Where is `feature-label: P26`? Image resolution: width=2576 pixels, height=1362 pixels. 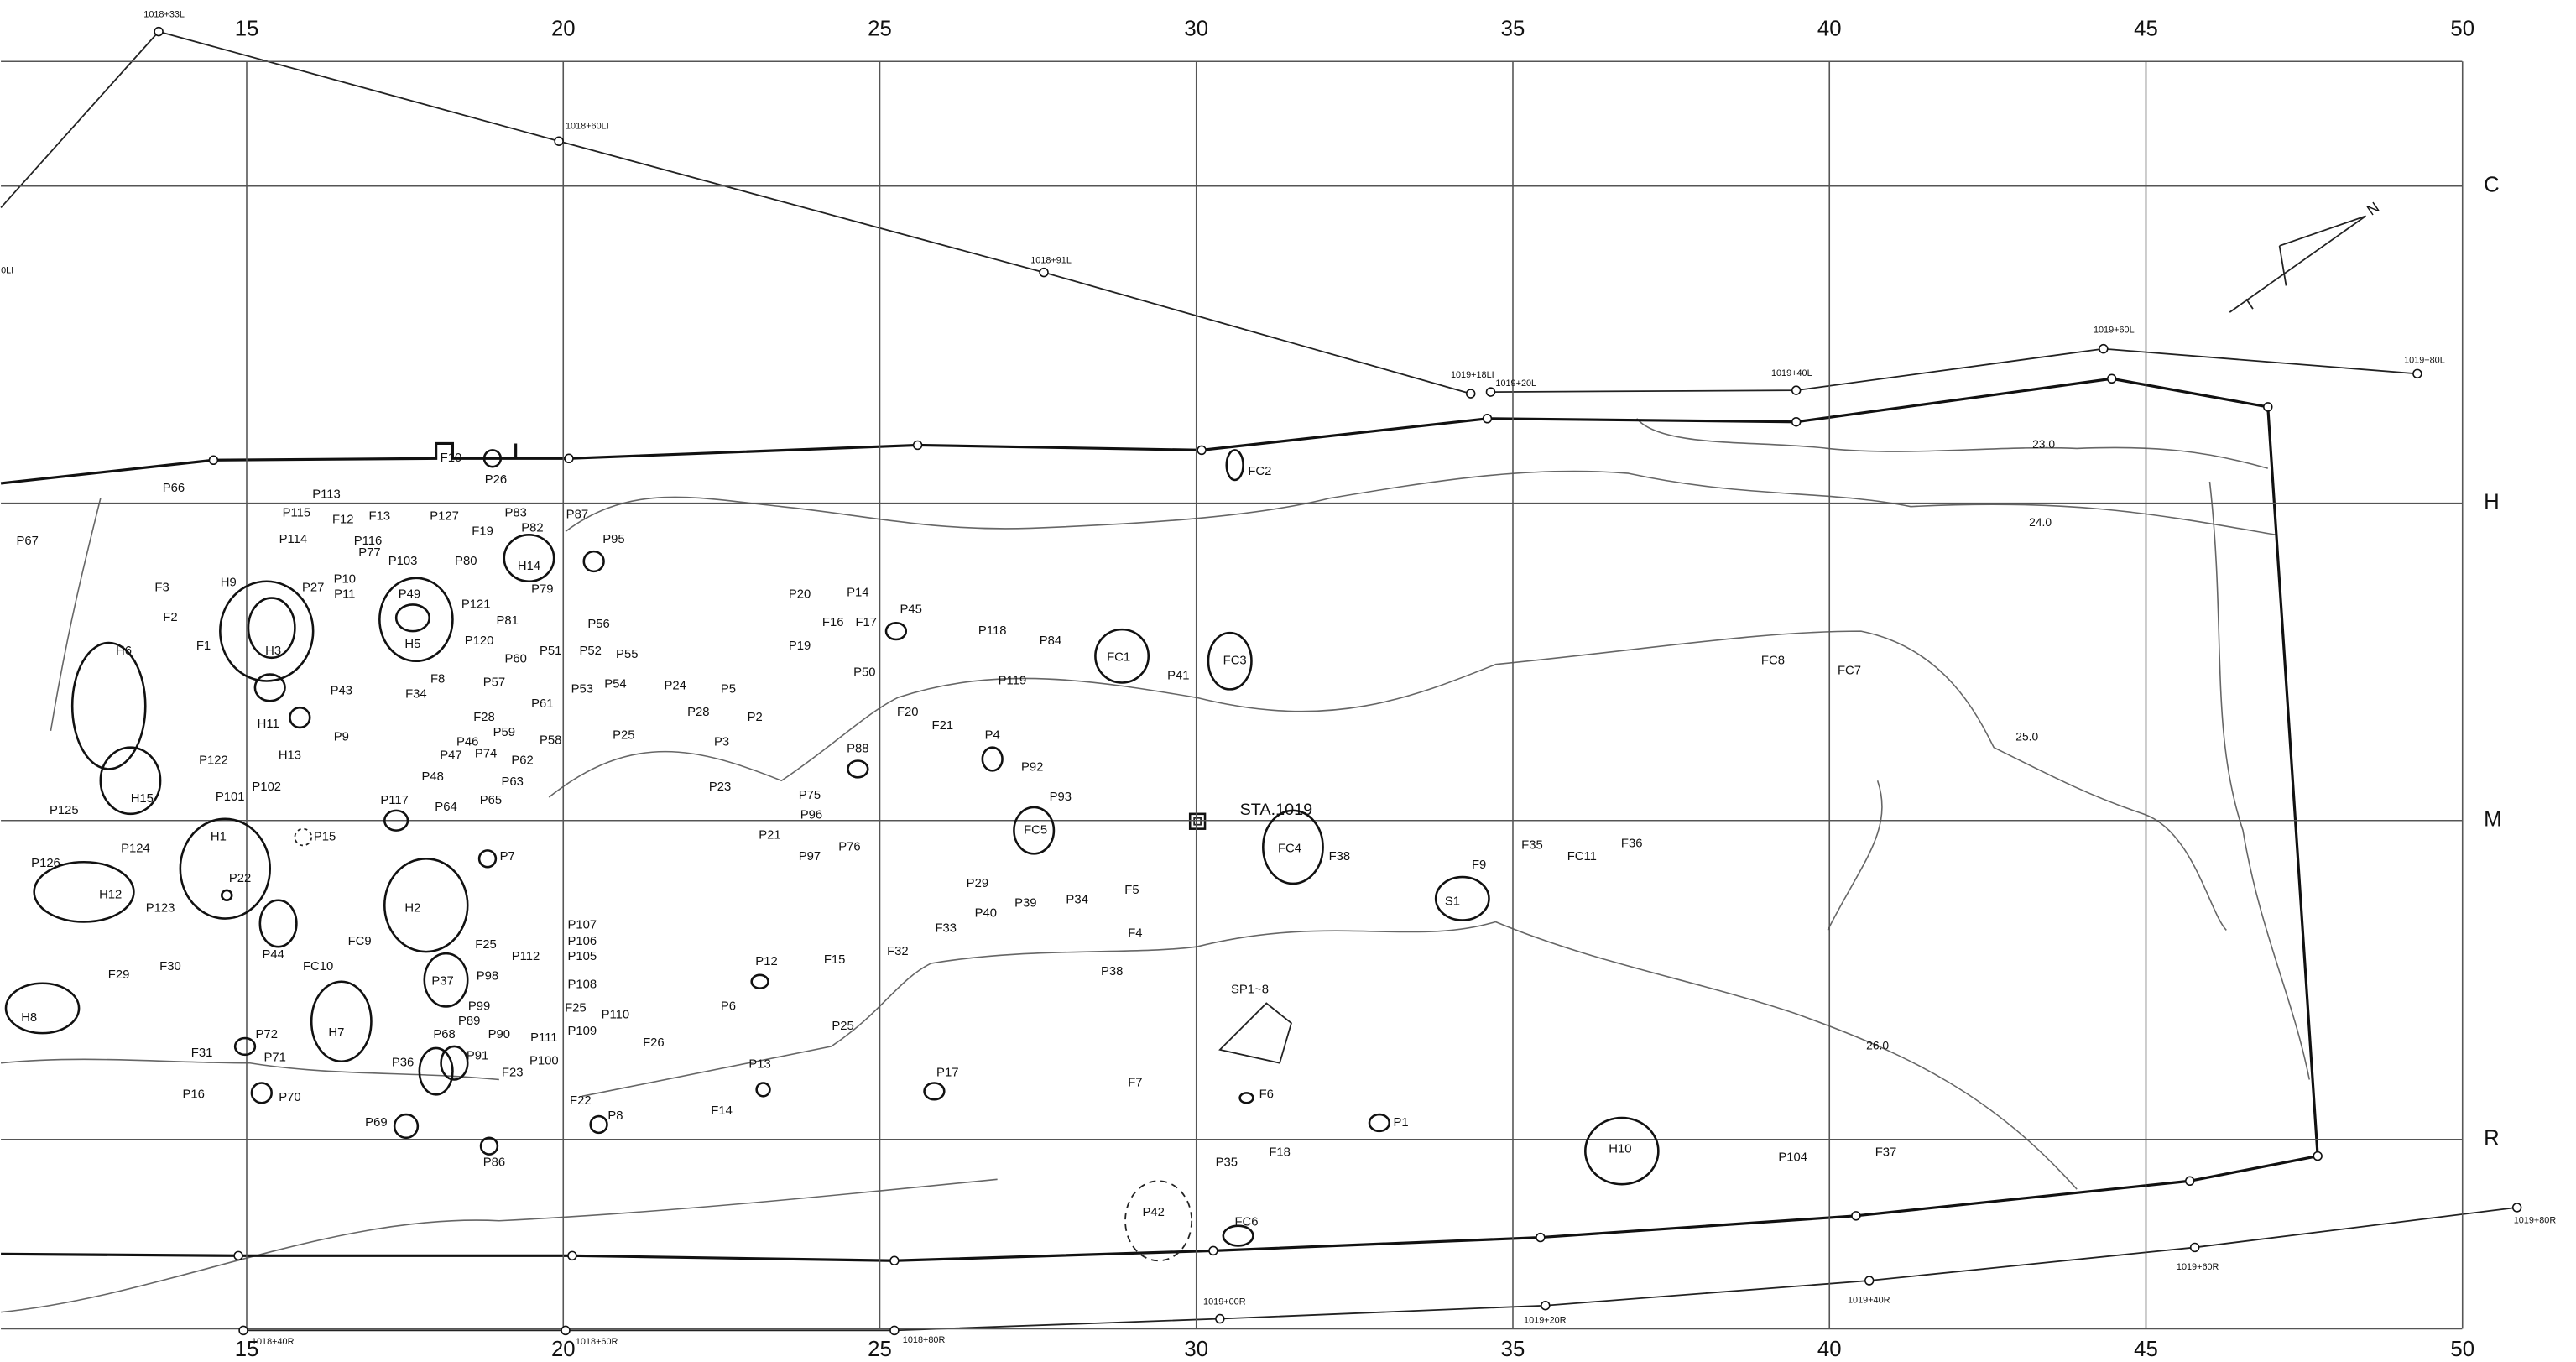 feature-label: P26 is located at coordinates (496, 480).